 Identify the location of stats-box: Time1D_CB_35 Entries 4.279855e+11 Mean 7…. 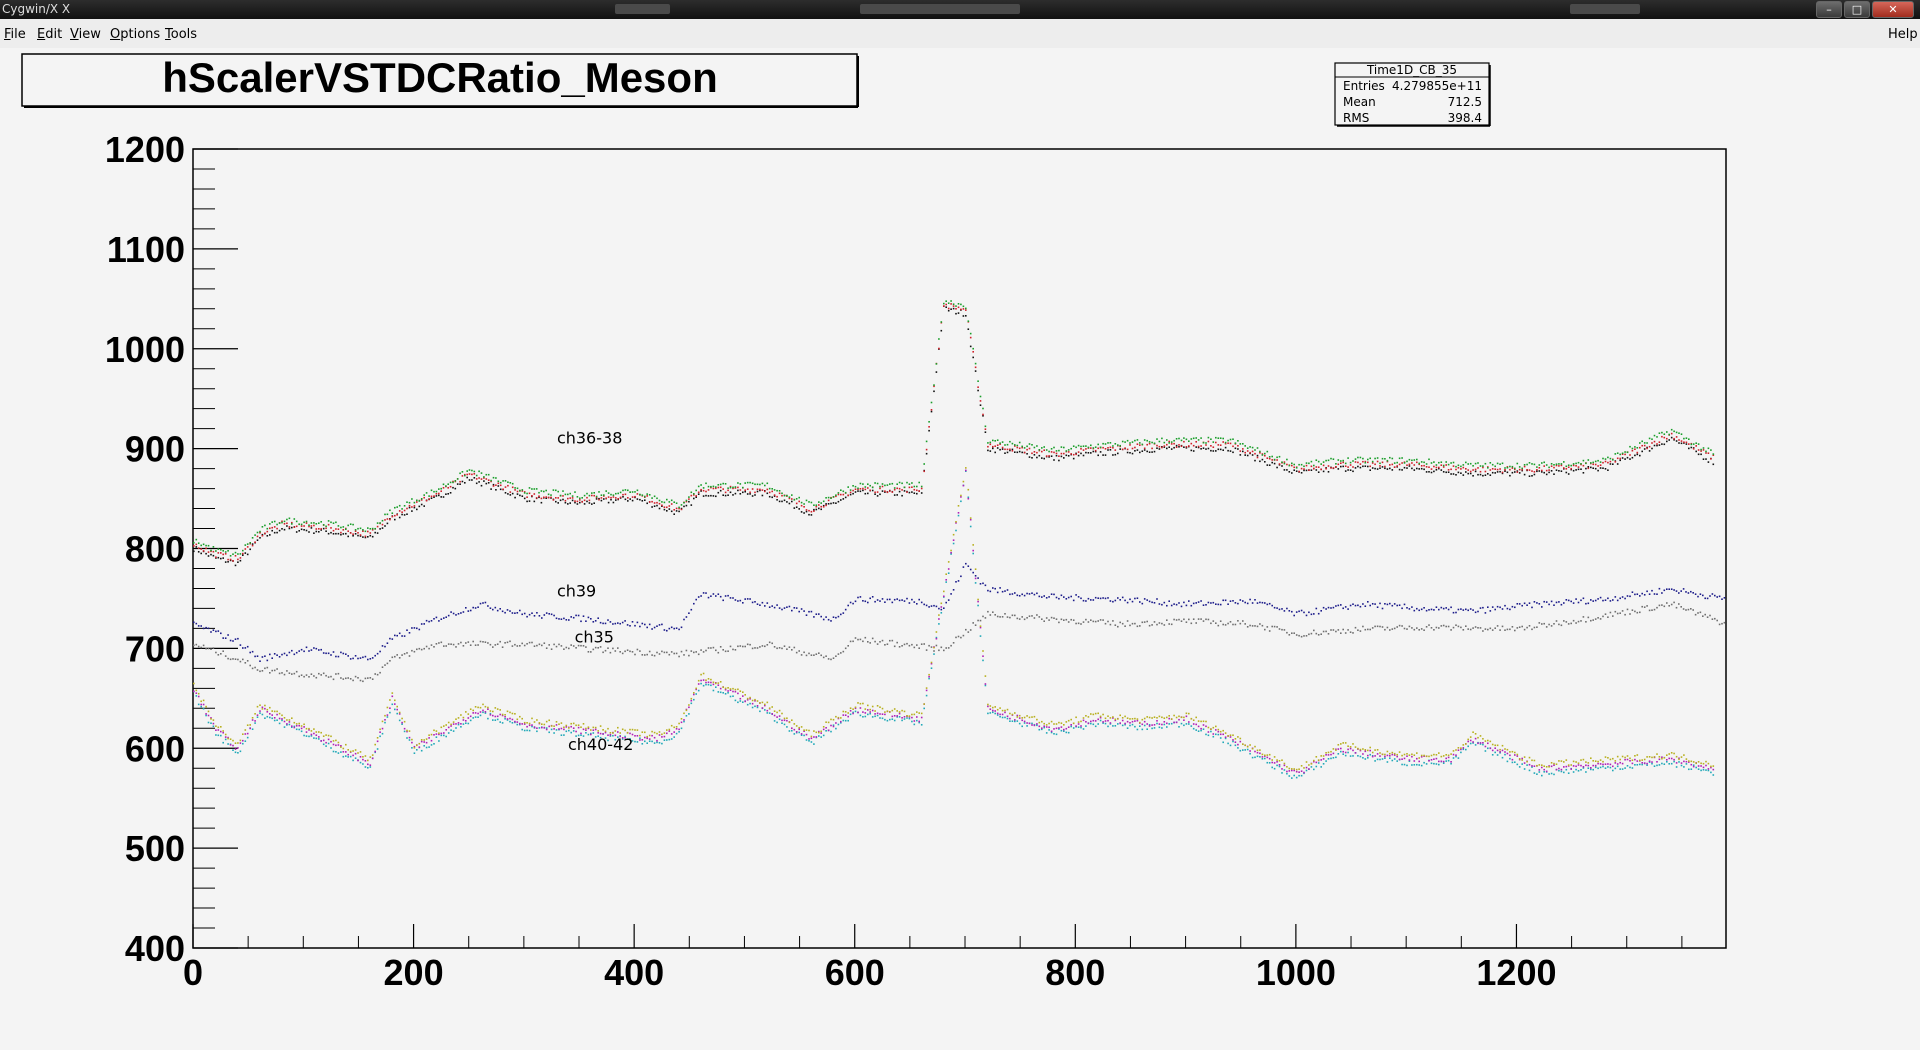
(1412, 94).